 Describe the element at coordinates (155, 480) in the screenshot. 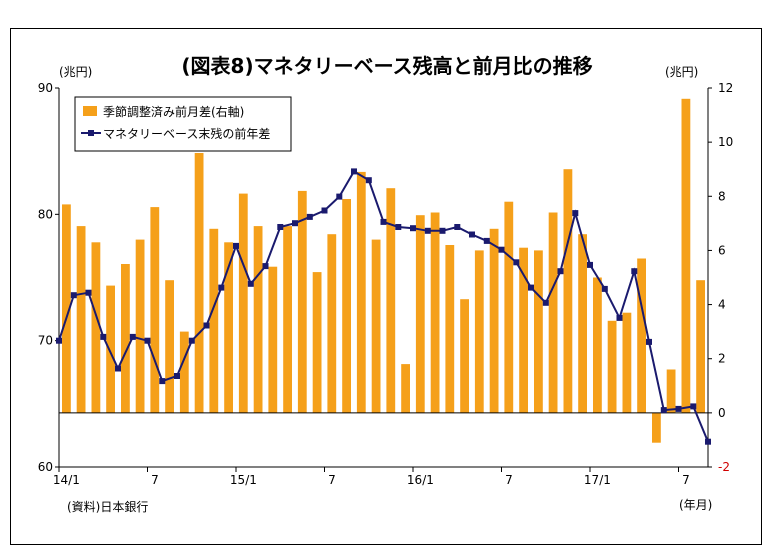

I see `x-tick-label-1: 7` at that location.